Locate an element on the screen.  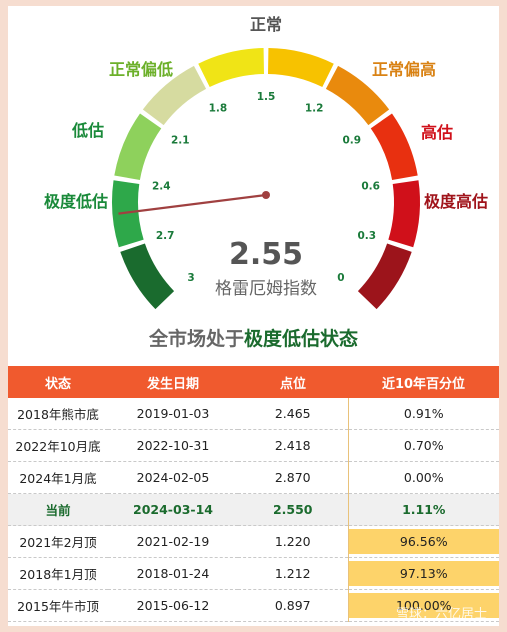
gauge-zone-label: 高估 is located at coordinates (437, 132).